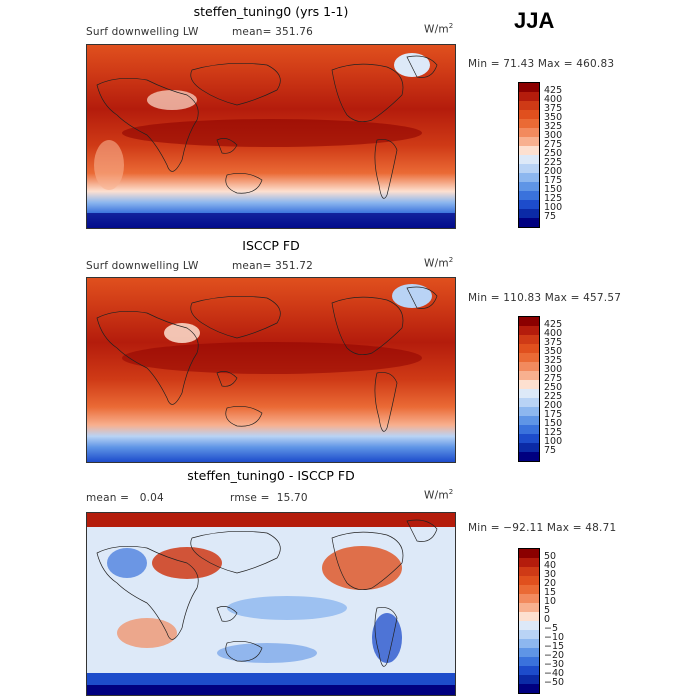 Image resolution: width=700 pixels, height=700 pixels. What do you see at coordinates (271, 475) in the screenshot?
I see `panel-title: steffen_tuning0 - ISCCP FD` at bounding box center [271, 475].